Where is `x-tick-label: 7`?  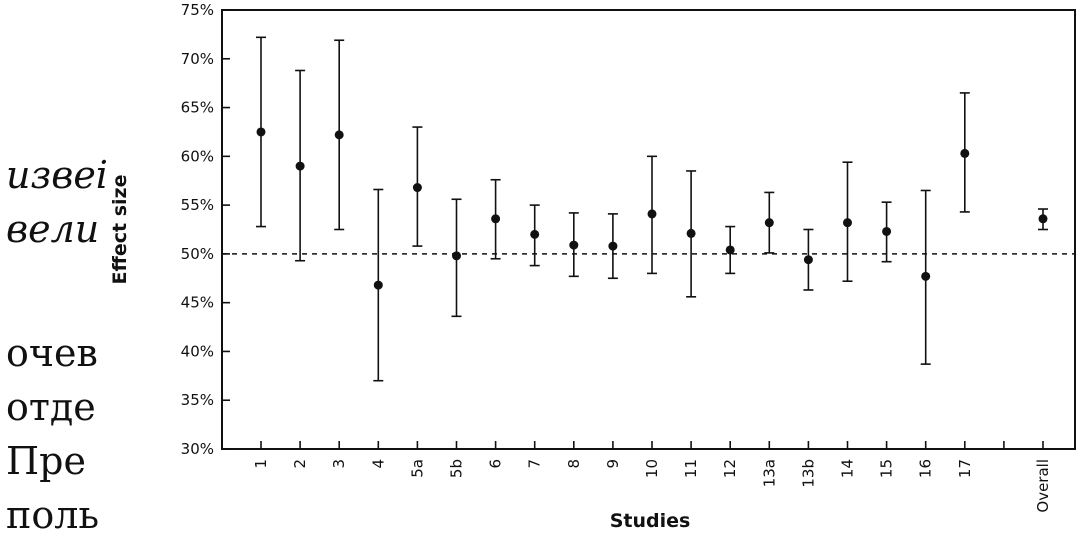 x-tick-label: 7 is located at coordinates (535, 464).